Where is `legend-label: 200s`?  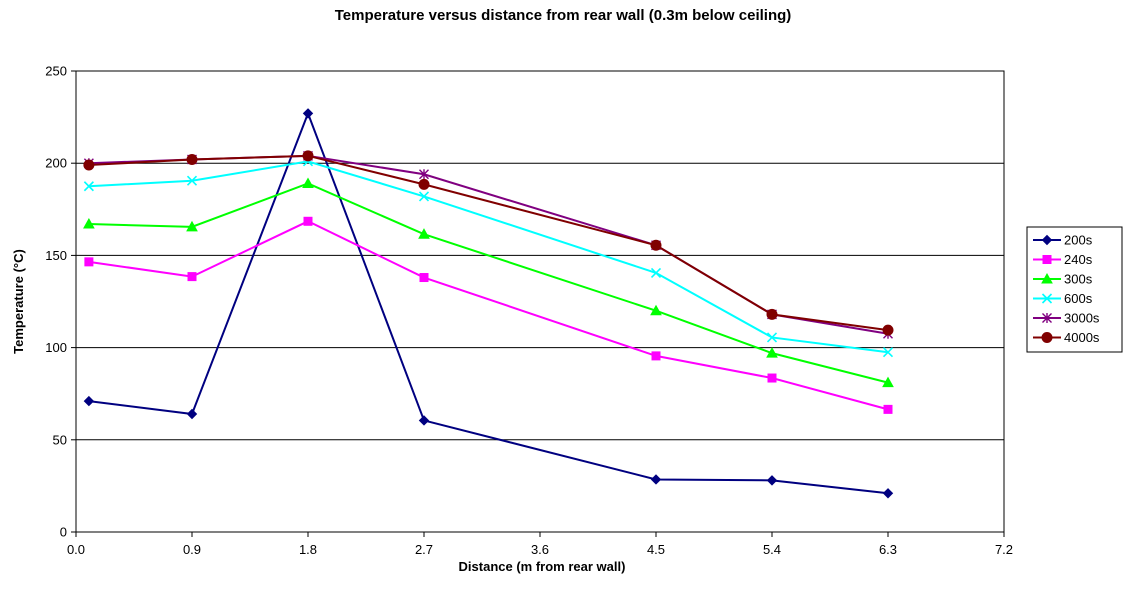
legend-label: 200s is located at coordinates (1078, 240).